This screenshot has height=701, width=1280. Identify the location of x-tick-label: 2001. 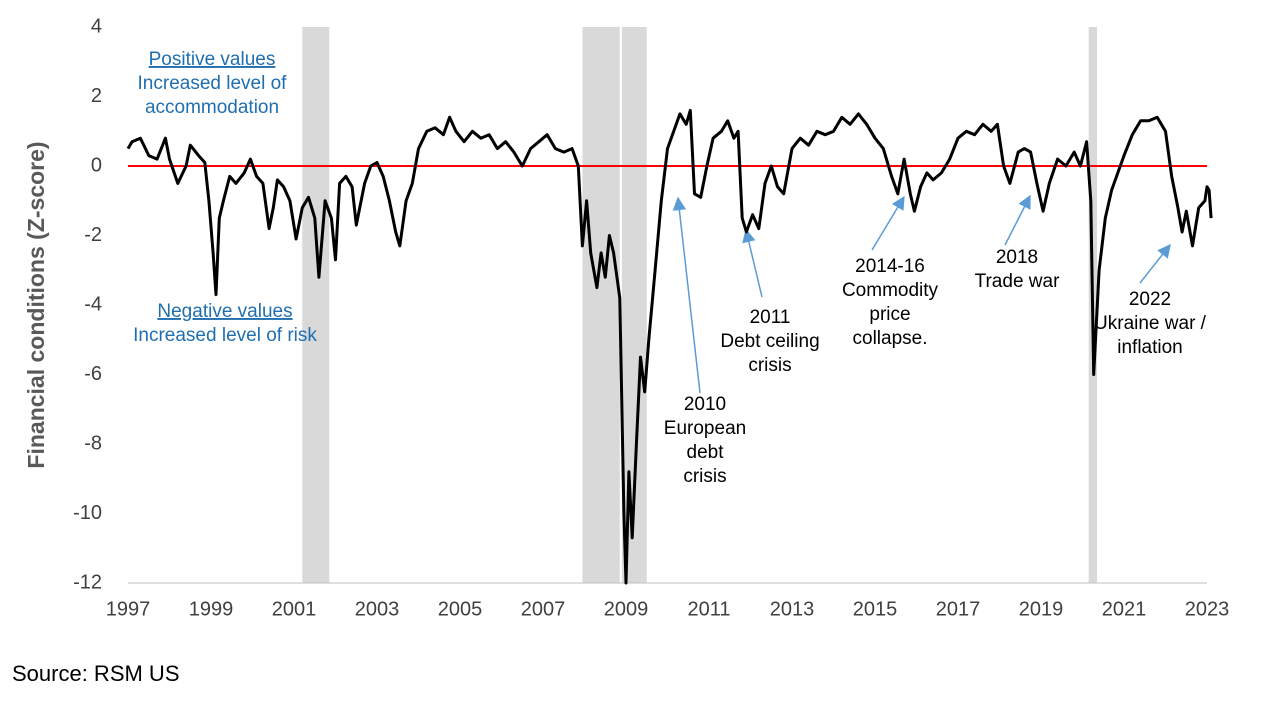
(294, 609).